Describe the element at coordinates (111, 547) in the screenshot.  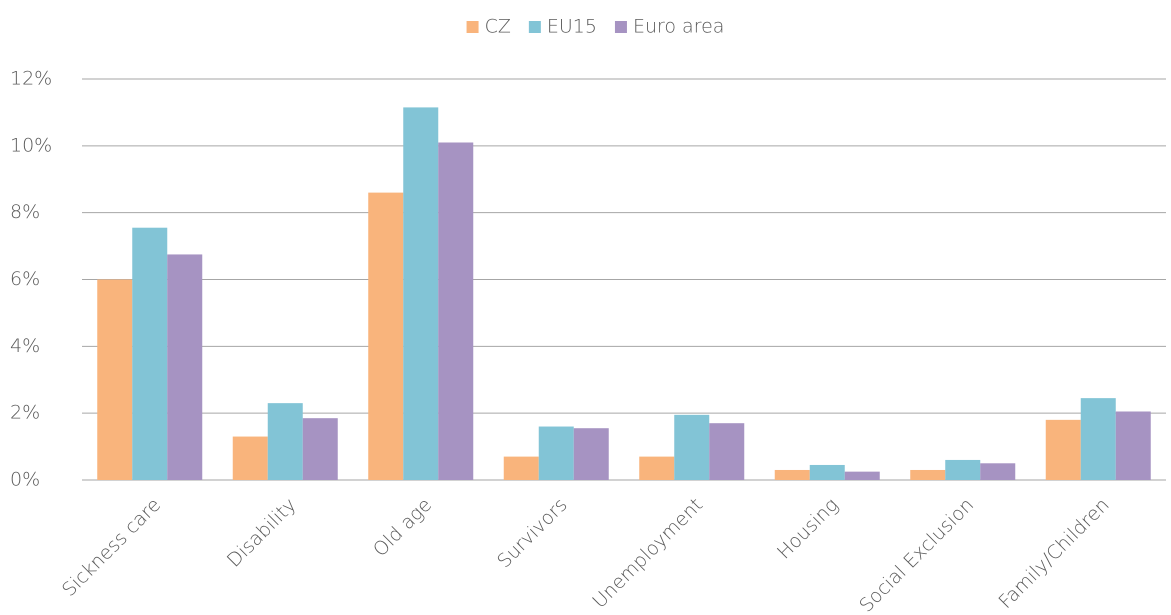
I see `x-tick-label: Sickness care` at that location.